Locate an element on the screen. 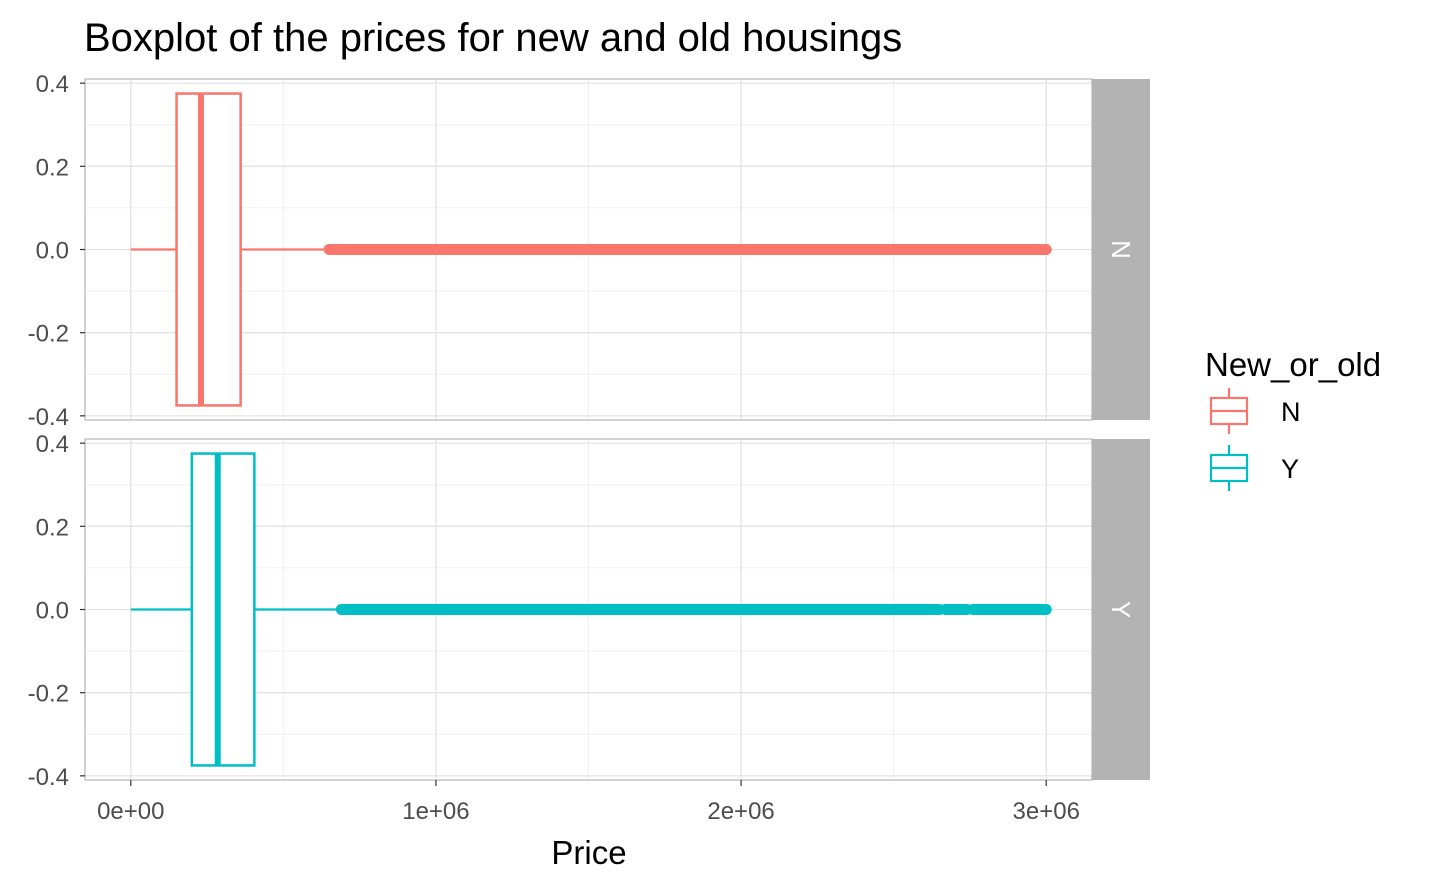  legend-key-y is located at coordinates (1229, 468).